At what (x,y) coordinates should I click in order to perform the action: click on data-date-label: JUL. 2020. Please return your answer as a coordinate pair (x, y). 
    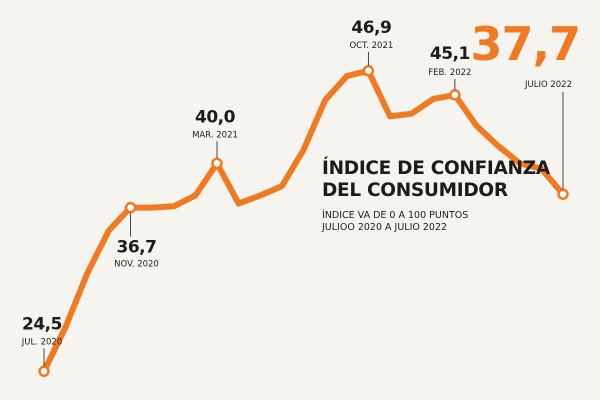
    Looking at the image, I should click on (42, 342).